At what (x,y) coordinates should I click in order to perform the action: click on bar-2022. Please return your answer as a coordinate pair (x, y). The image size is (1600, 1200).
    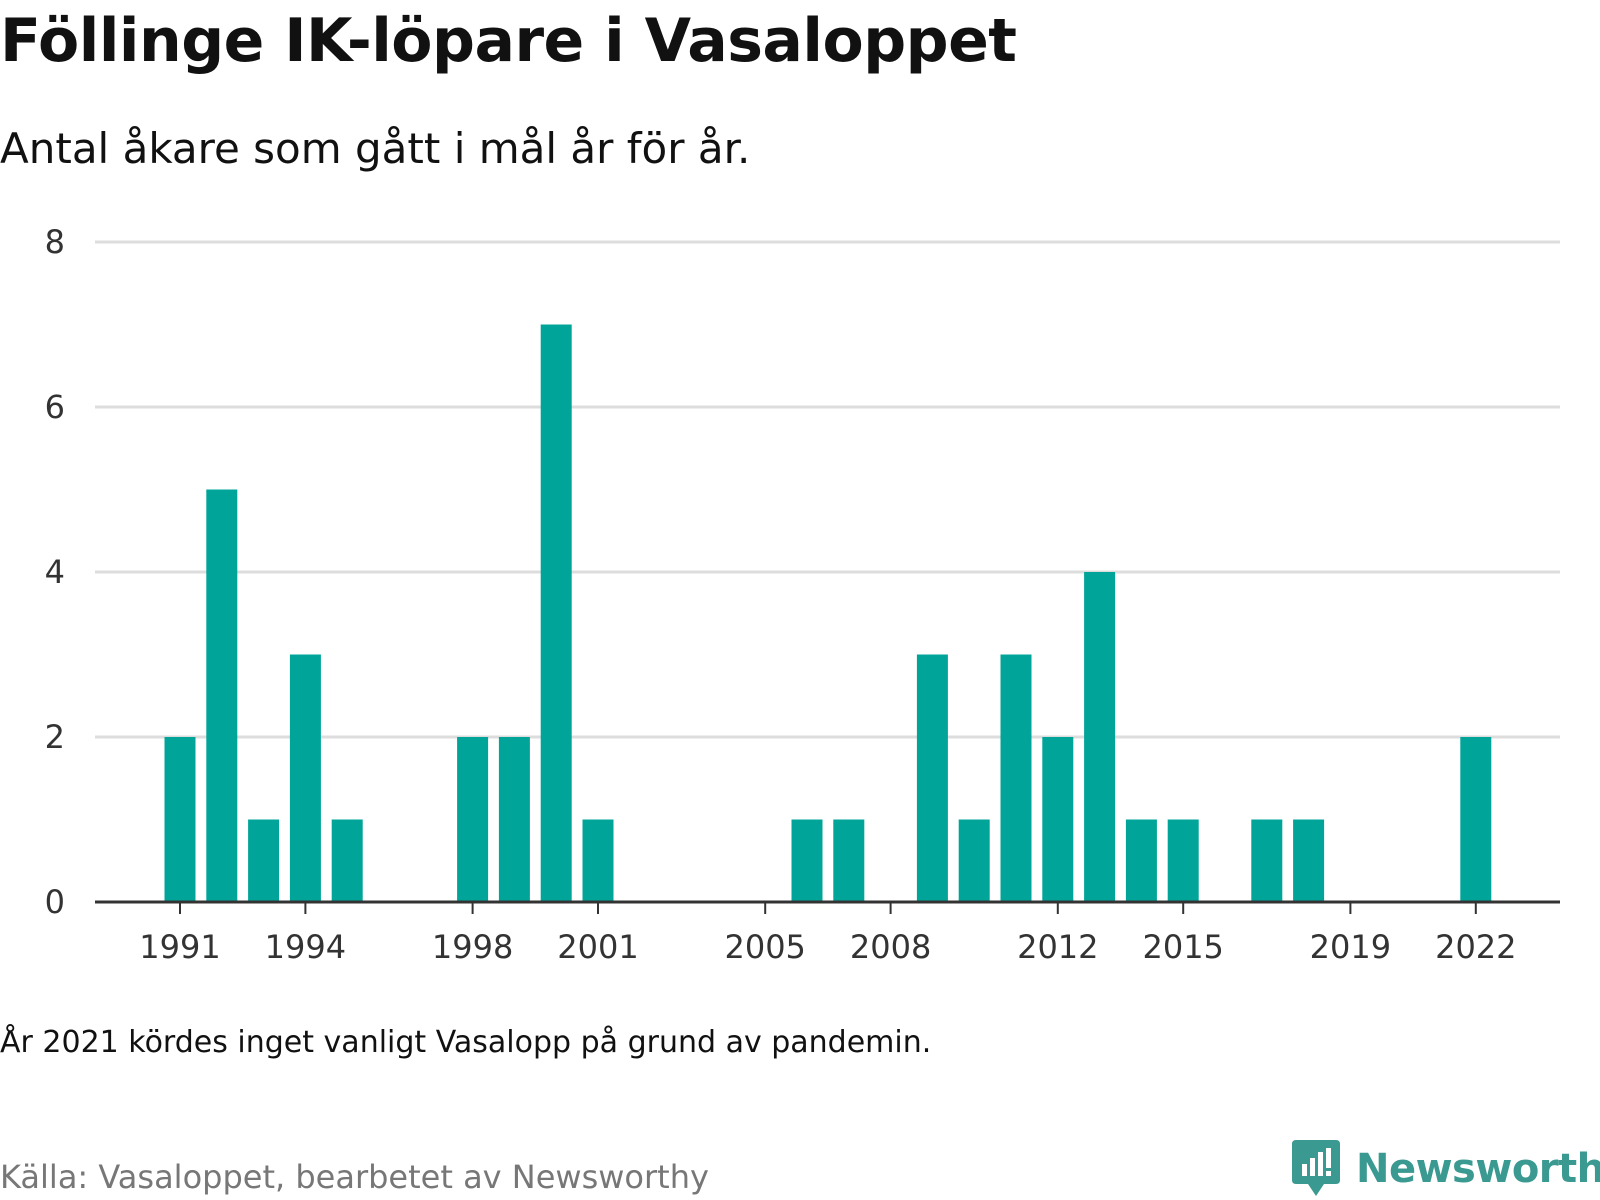
    Looking at the image, I should click on (1476, 819).